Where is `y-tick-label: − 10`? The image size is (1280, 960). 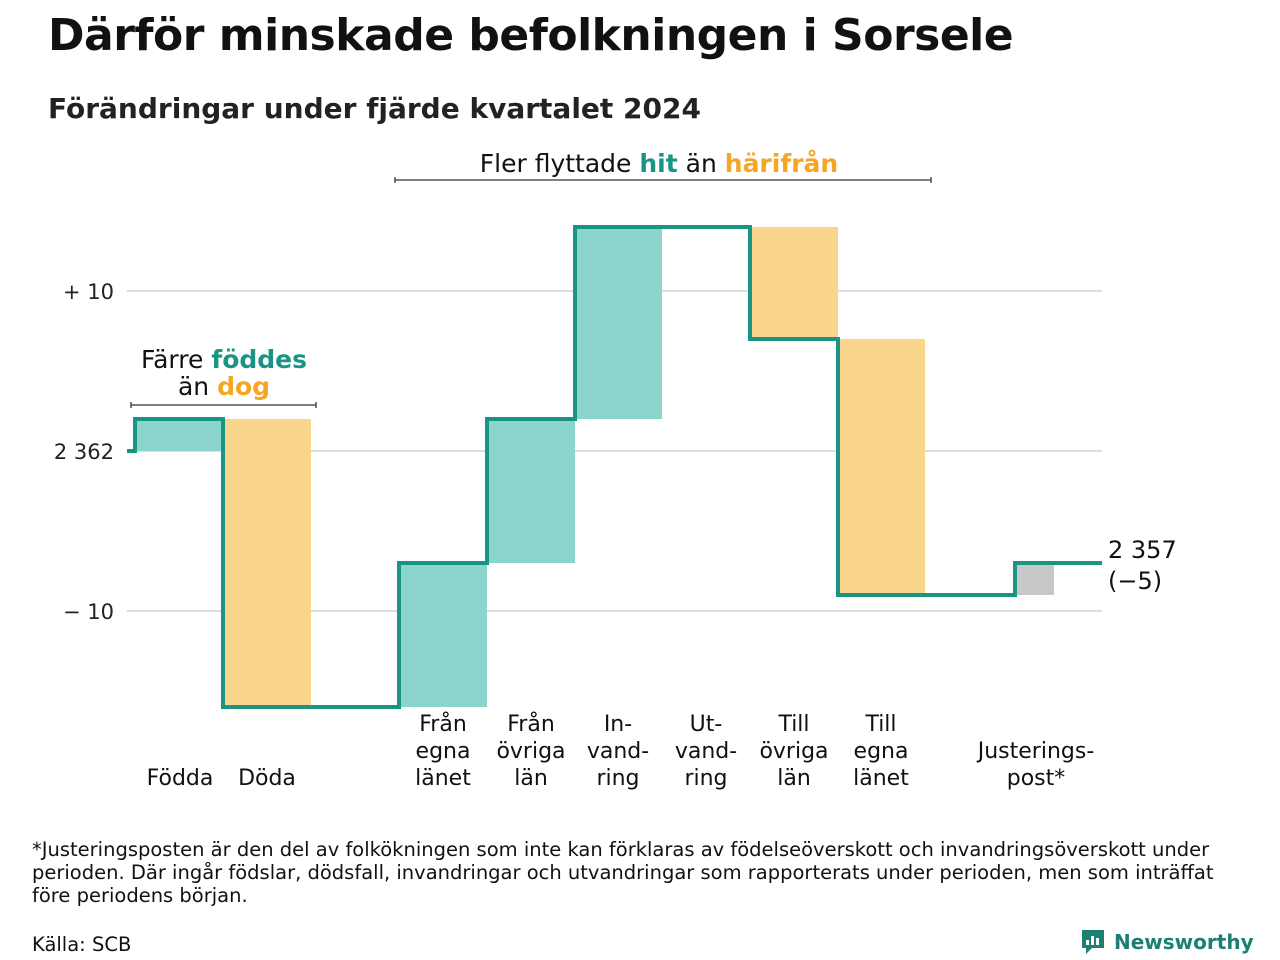
y-tick-label: − 10 is located at coordinates (88, 612).